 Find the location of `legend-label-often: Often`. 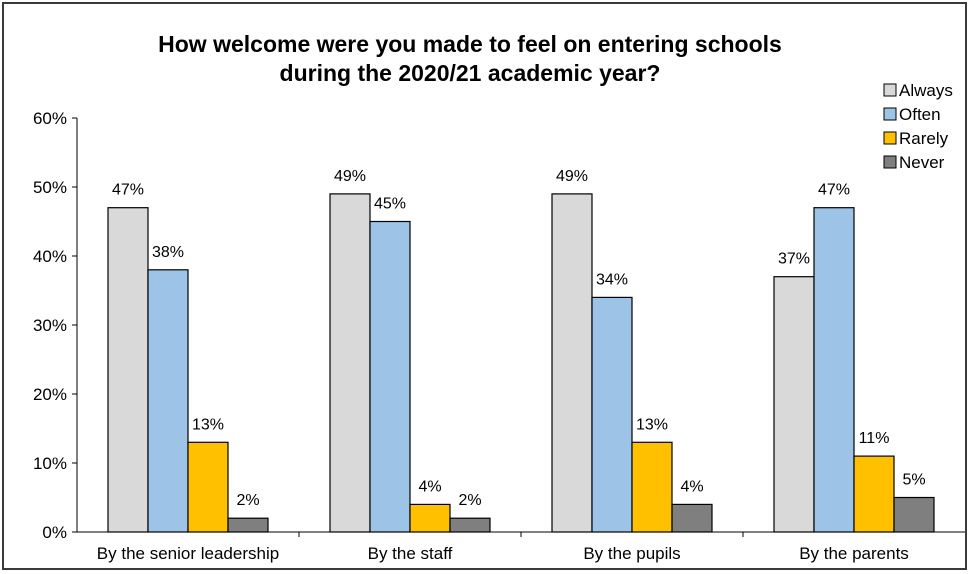

legend-label-often: Often is located at coordinates (920, 114).